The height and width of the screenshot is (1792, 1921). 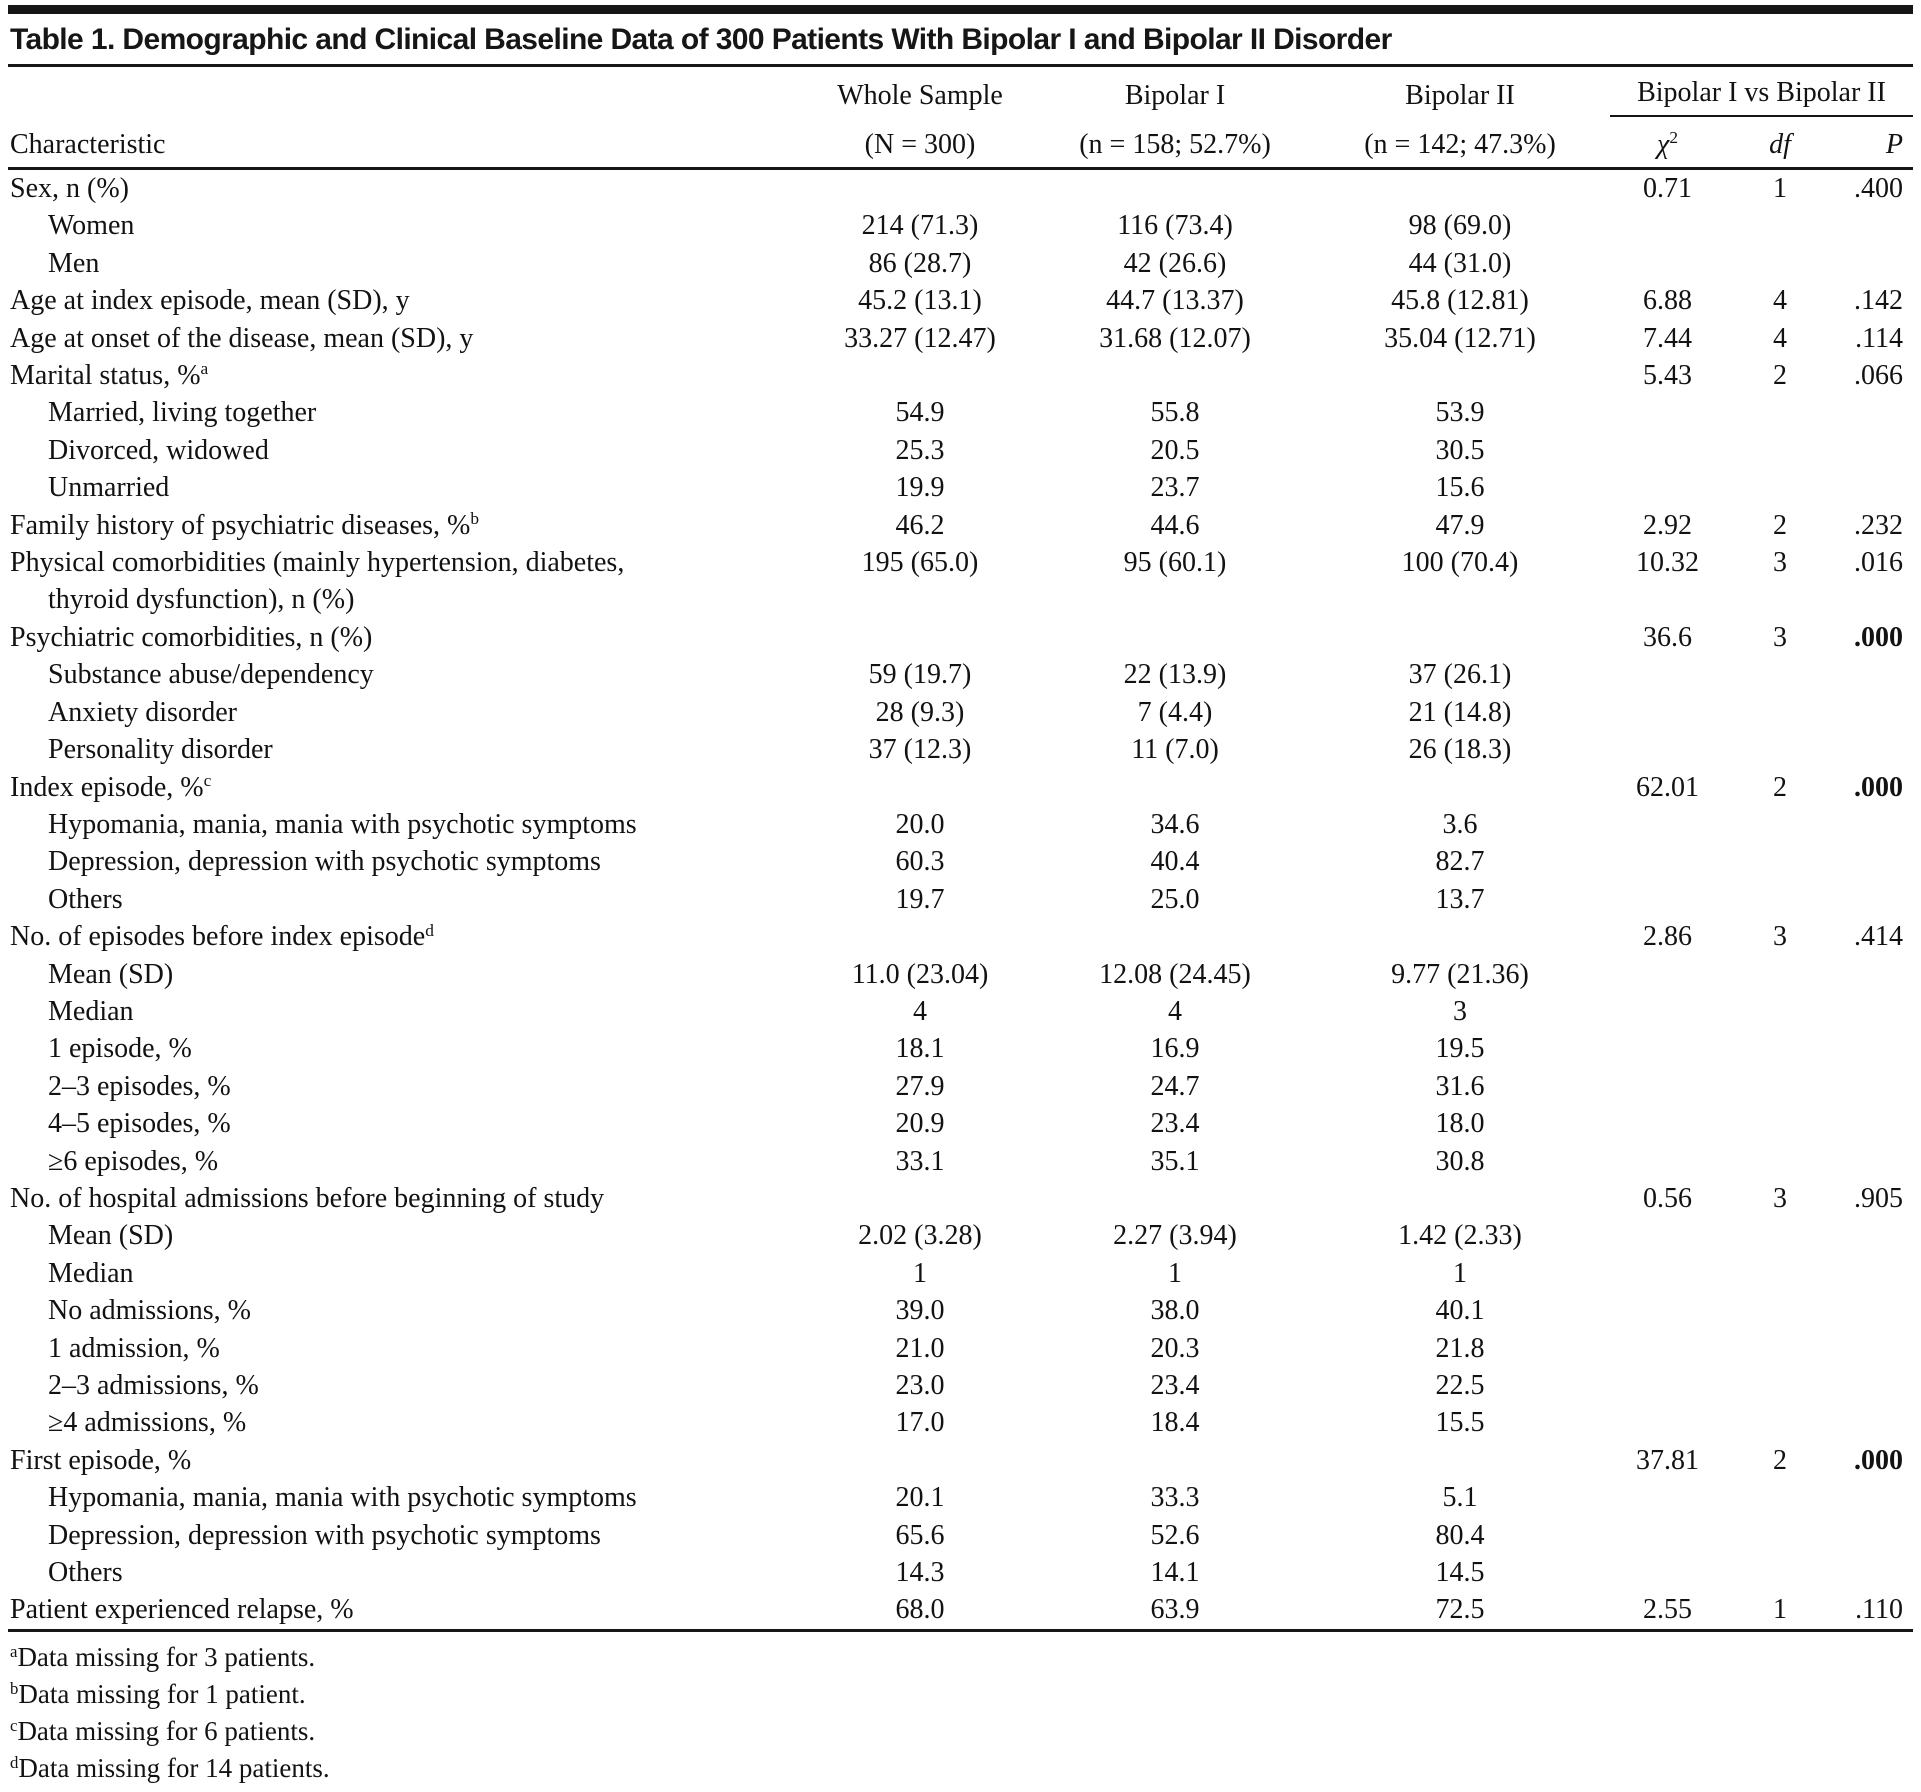 What do you see at coordinates (1175, 824) in the screenshot?
I see `bipolar1-cell: 34.6` at bounding box center [1175, 824].